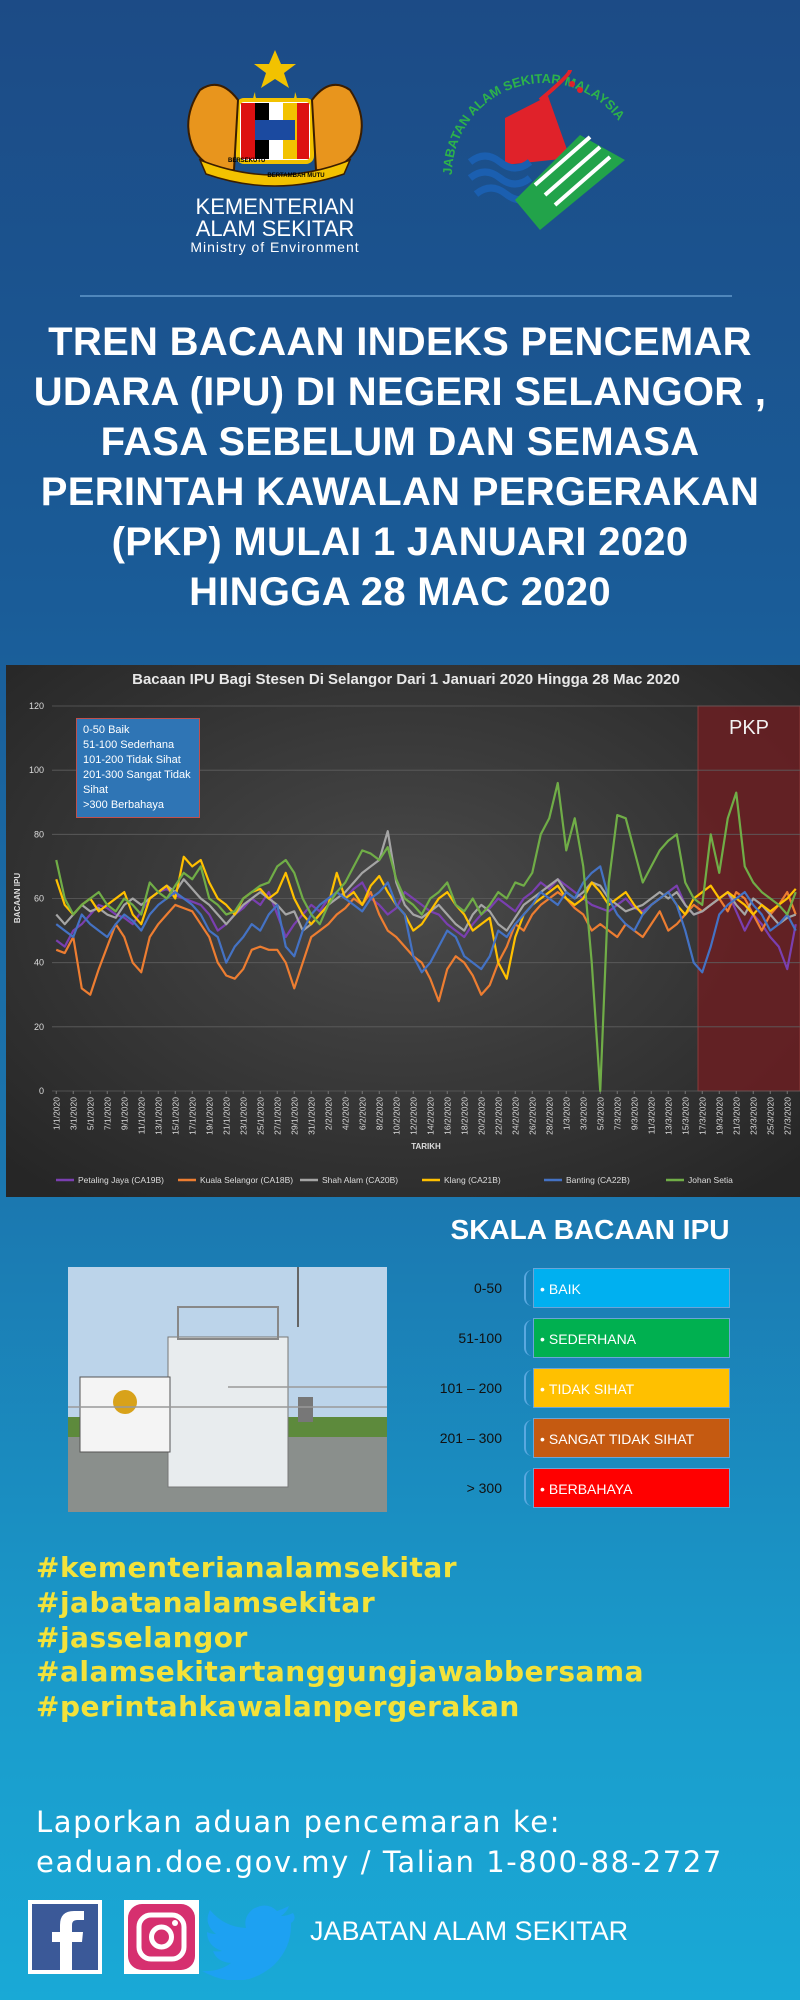  Describe the element at coordinates (36, 770) in the screenshot. I see `y-tick-label: 100` at that location.